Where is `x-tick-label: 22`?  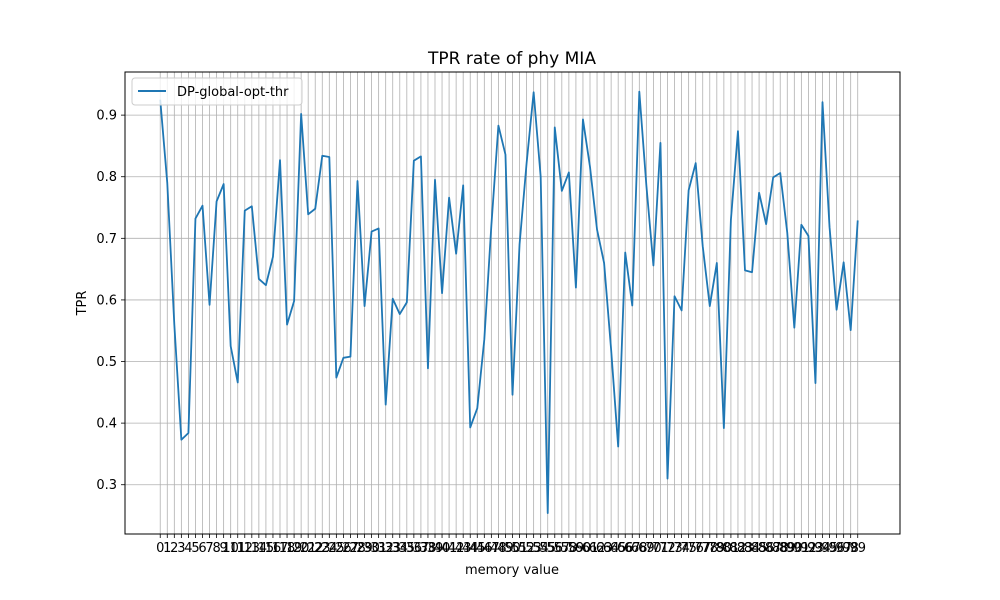
x-tick-label: 22 is located at coordinates (315, 548).